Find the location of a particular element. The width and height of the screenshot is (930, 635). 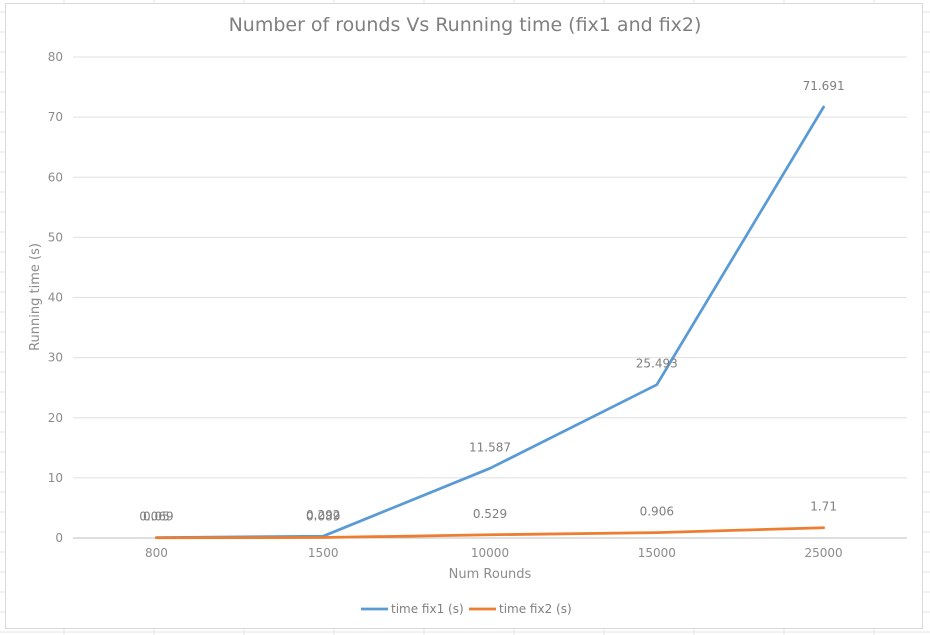

legend-entry: time fix1 (s) is located at coordinates (427, 609).